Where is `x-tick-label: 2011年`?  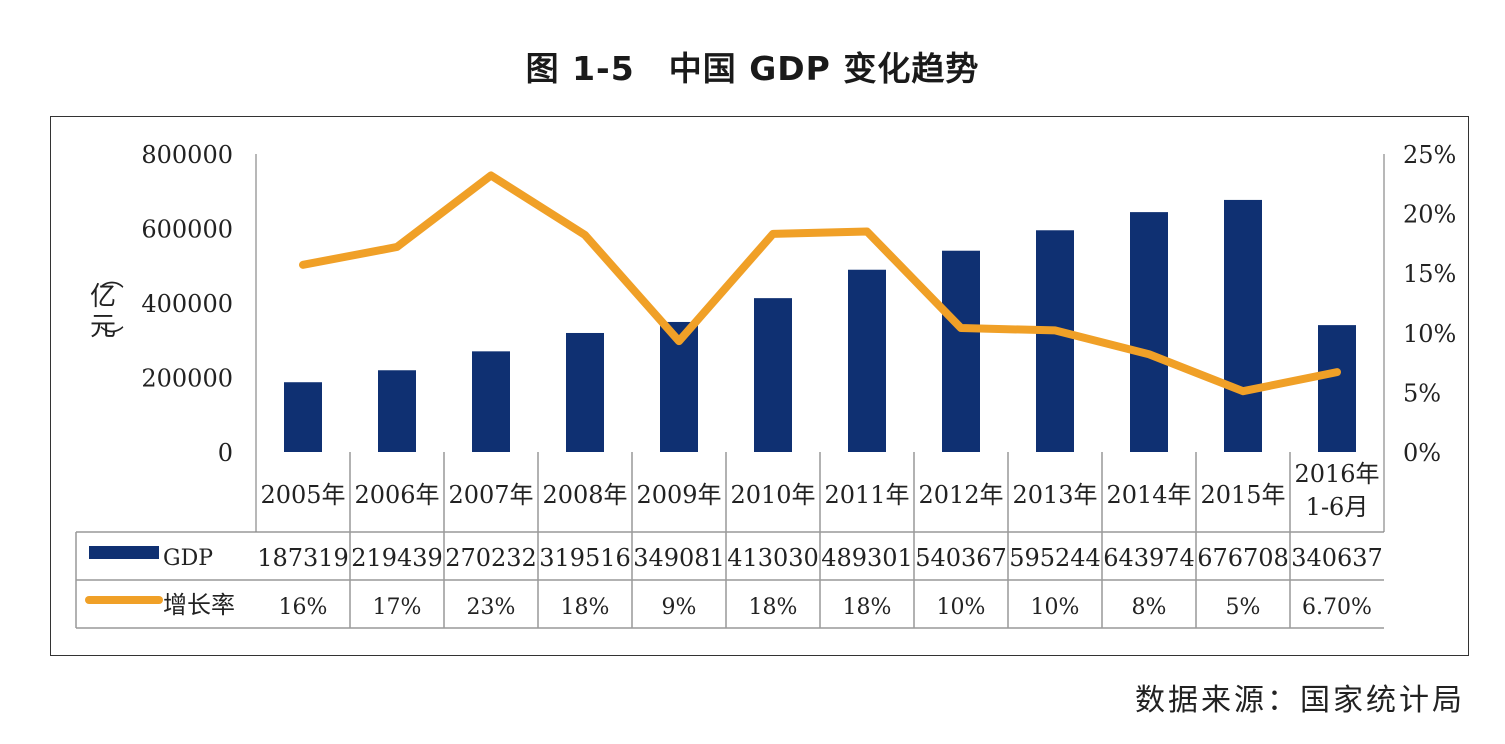
x-tick-label: 2011年 is located at coordinates (866, 495).